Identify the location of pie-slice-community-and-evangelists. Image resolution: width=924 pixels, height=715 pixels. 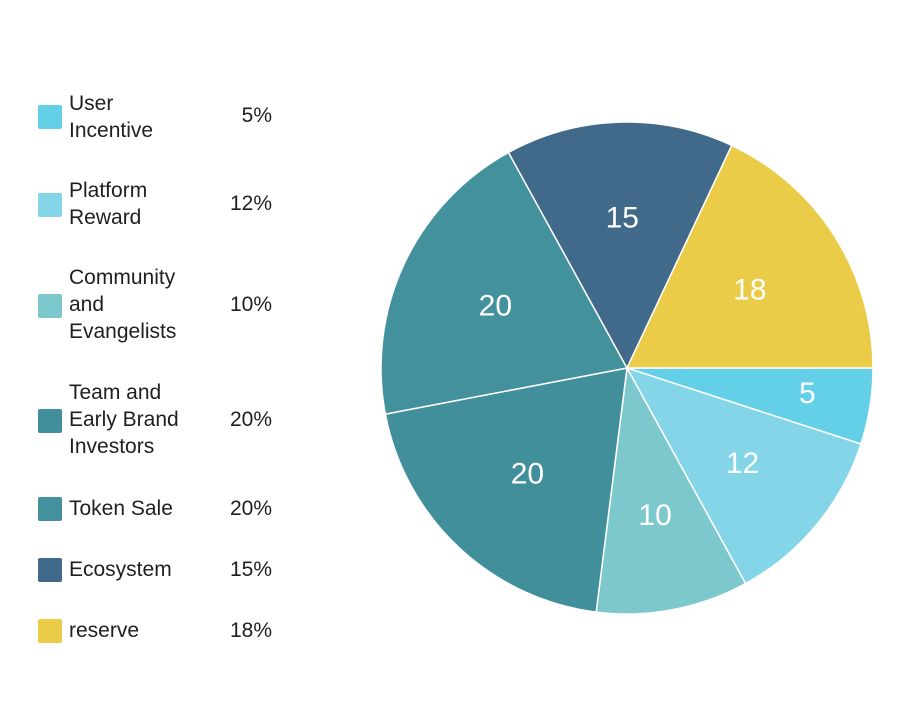
(671, 490).